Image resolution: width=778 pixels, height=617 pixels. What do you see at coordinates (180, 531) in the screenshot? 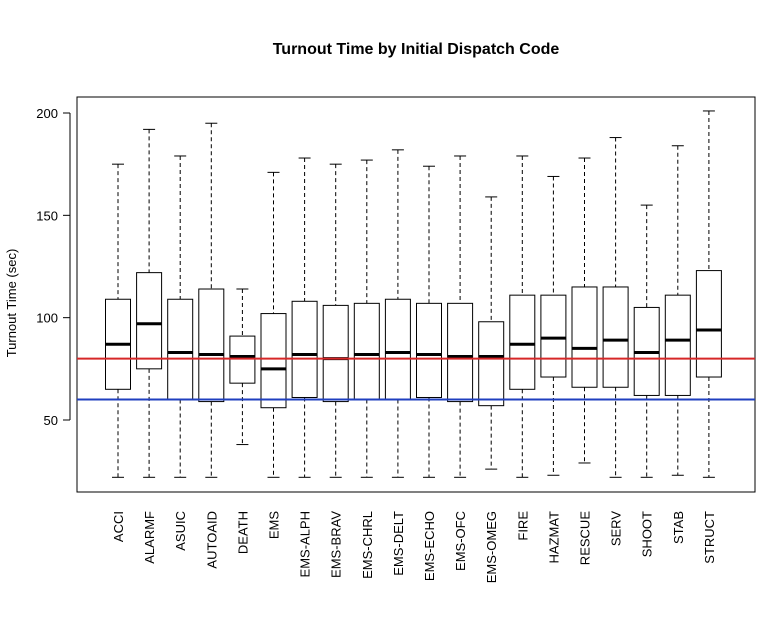
I see `category-label: ASUIC` at bounding box center [180, 531].